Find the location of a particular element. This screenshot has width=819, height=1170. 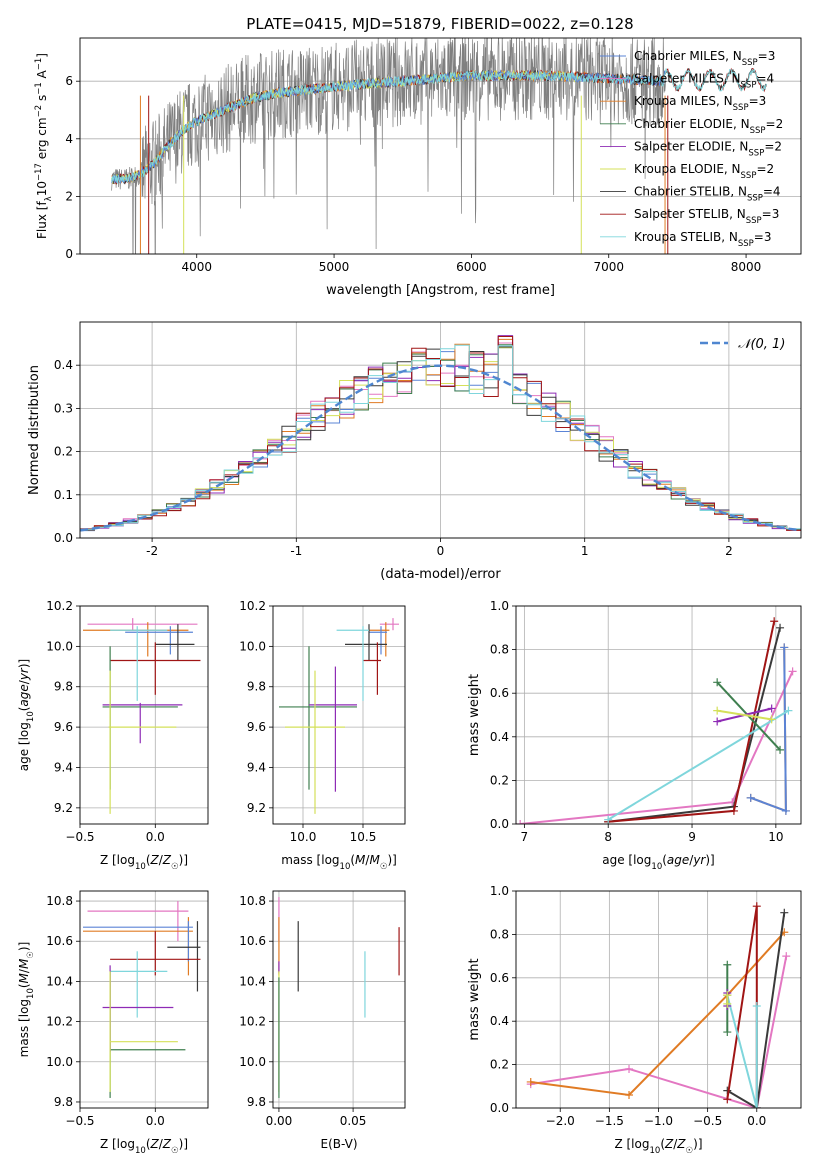

x-tick-label: 8000 is located at coordinates (746, 267).